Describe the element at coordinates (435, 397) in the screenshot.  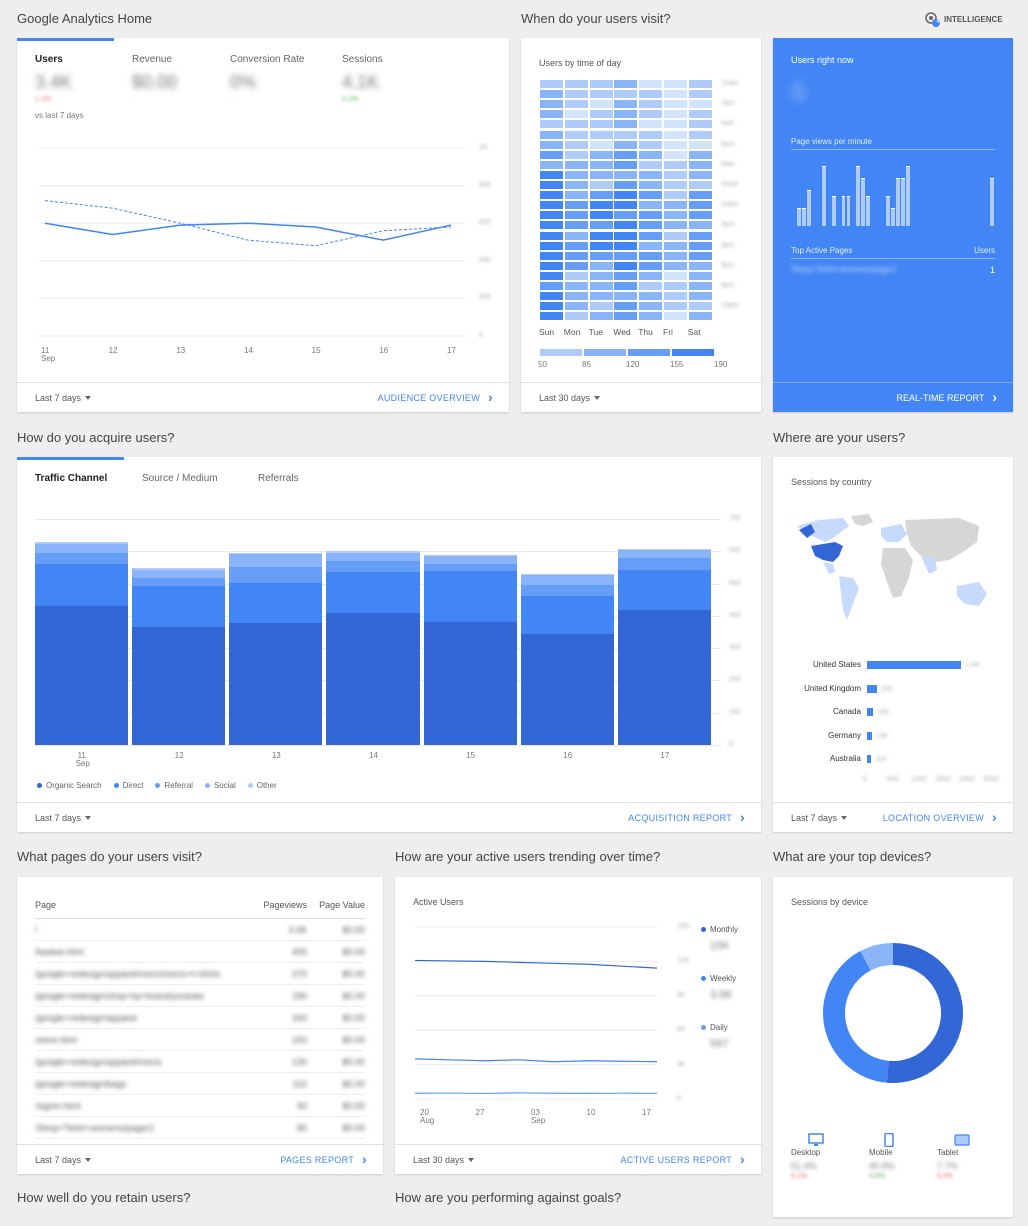
I see `audience-overview-link: AUDIENCE OVERVIEW ›` at that location.